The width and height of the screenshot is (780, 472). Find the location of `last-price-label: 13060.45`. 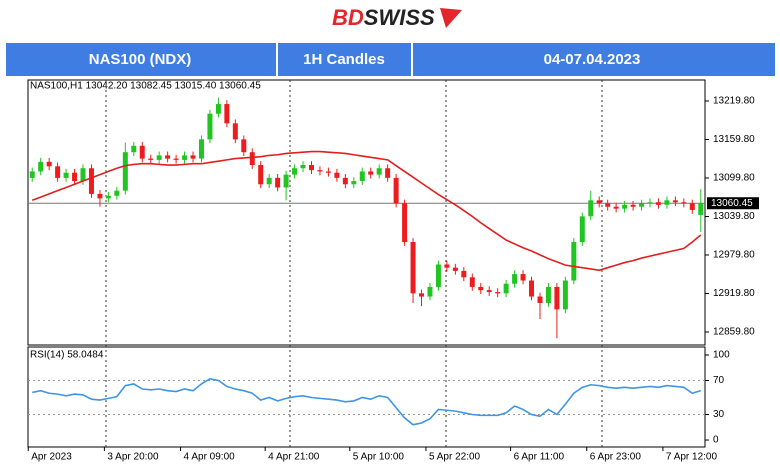

last-price-label: 13060.45 is located at coordinates (732, 203).